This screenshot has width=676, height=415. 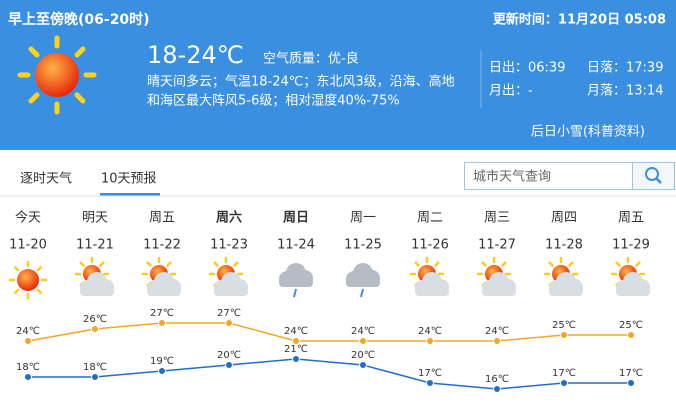 I want to click on link: 后日小雪(科普资料), so click(x=588, y=132).